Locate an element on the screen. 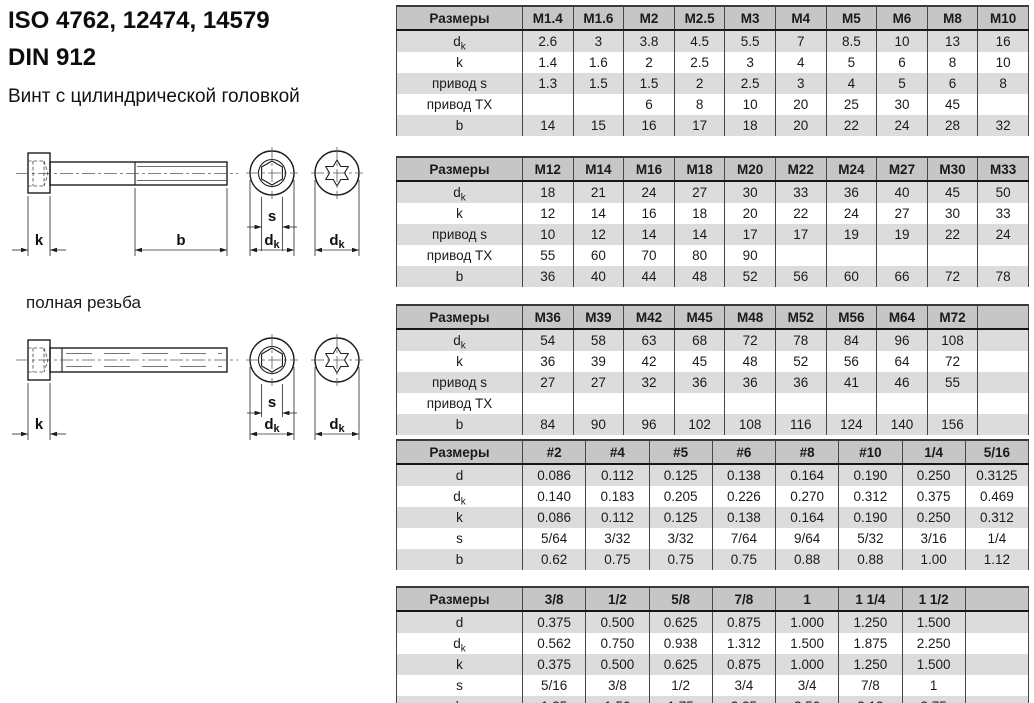 The width and height of the screenshot is (1034, 703). value-cell: 5 is located at coordinates (851, 62).